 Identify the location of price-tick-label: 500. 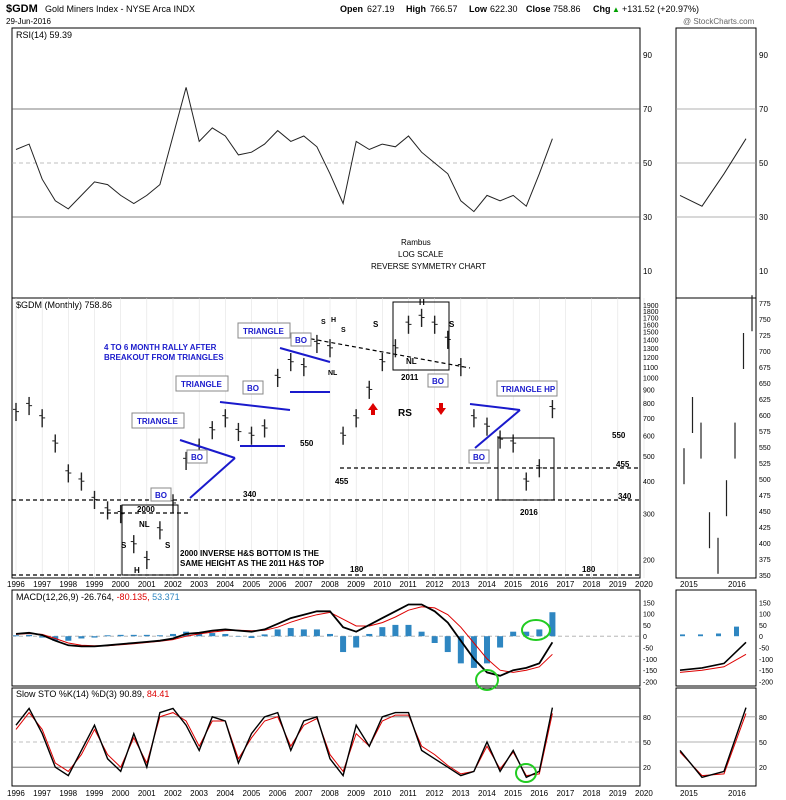
(649, 457).